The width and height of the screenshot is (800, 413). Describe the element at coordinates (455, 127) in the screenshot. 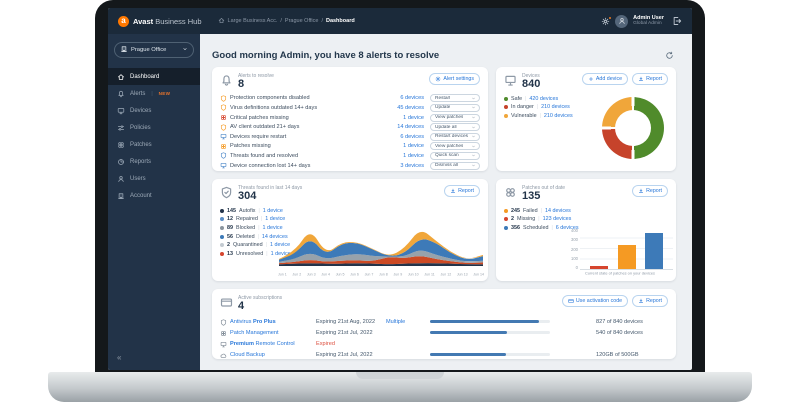

I see `alert-action-select: Update all` at that location.